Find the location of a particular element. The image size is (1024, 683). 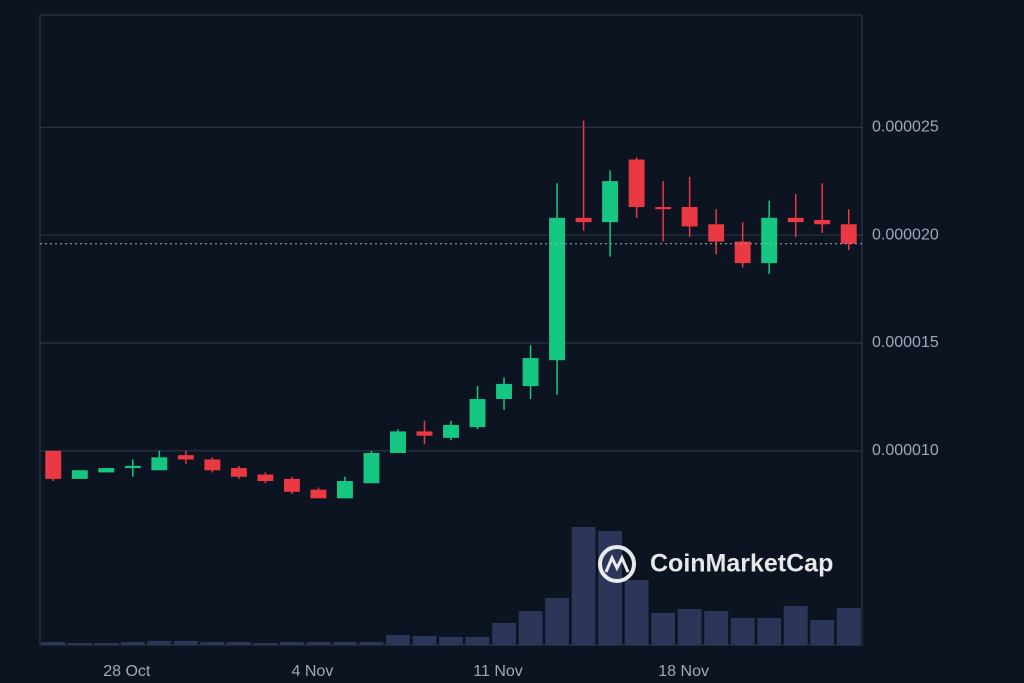

watermark-logo-mark is located at coordinates (617, 563).